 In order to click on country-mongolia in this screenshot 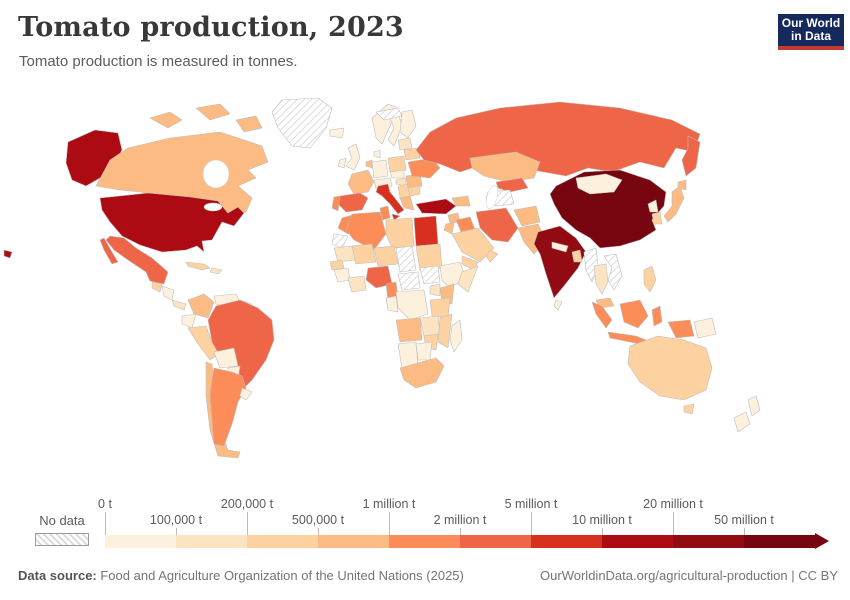, I will do `click(599, 184)`.